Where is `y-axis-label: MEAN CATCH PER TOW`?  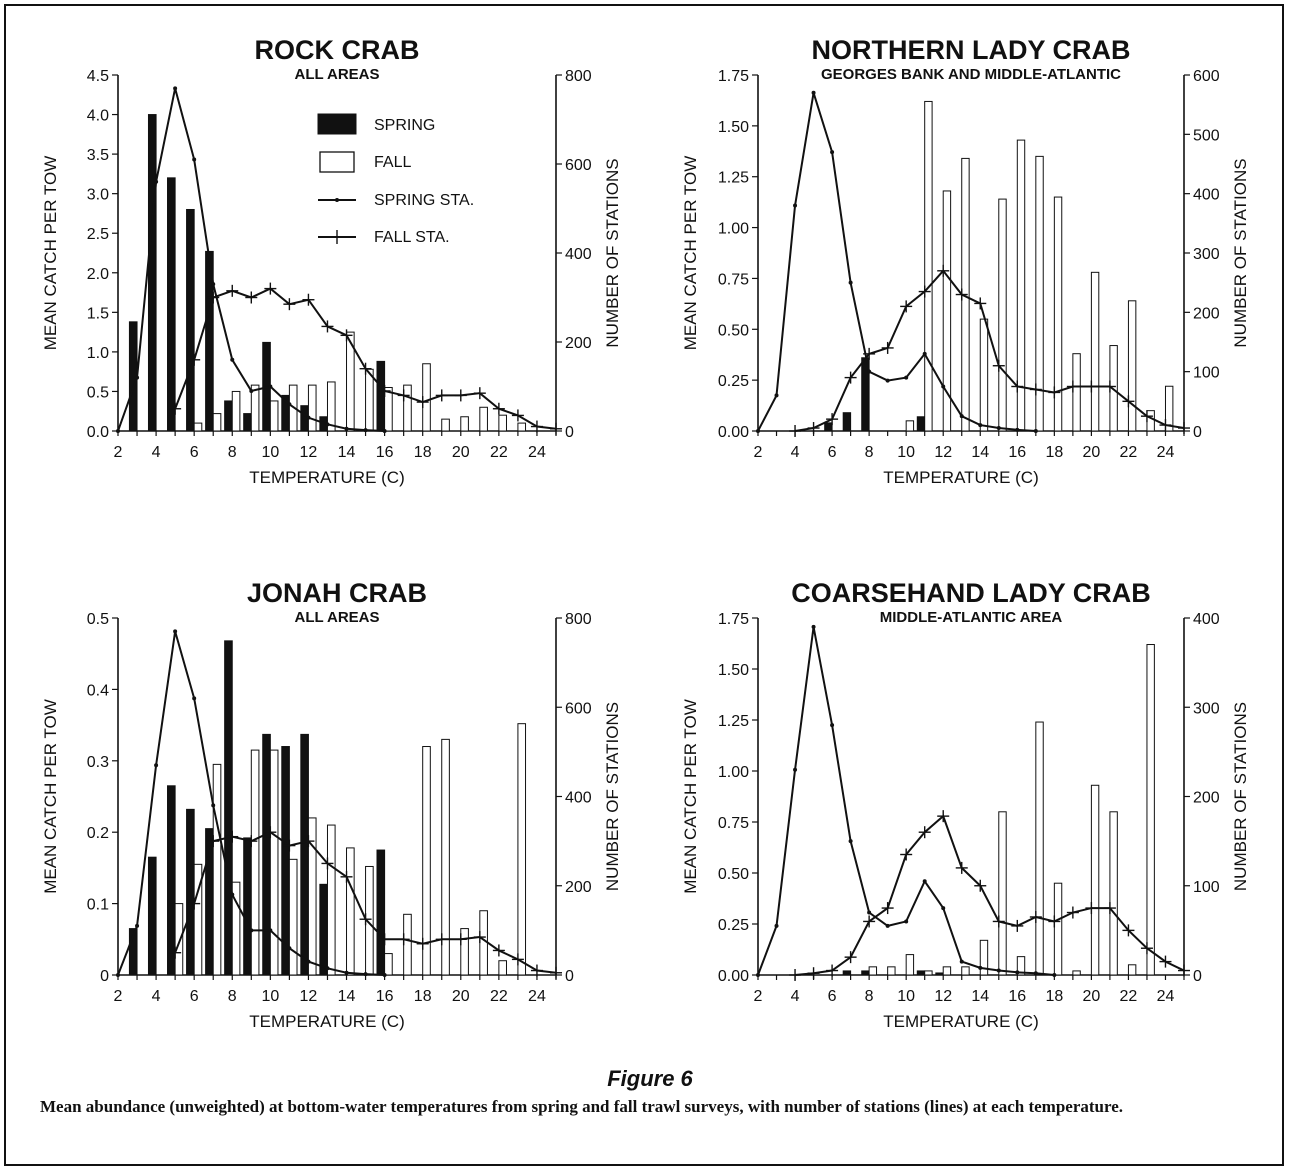 y-axis-label: MEAN CATCH PER TOW is located at coordinates (50, 253).